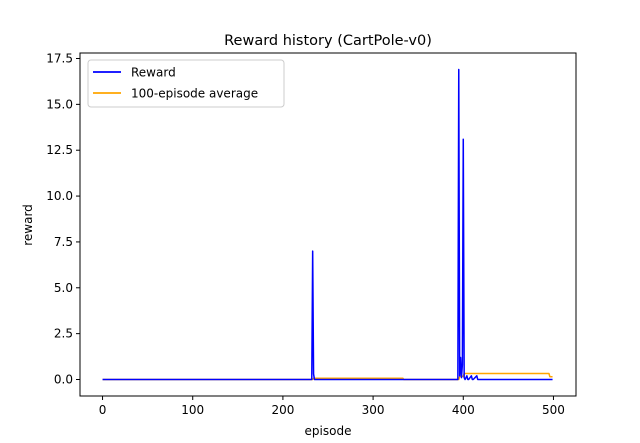  I want to click on y-tick-label: 12.5, so click(59, 150).